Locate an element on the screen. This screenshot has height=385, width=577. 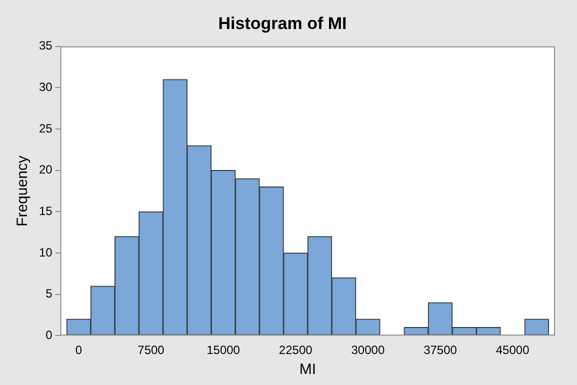
x-tick-label: 7500 is located at coordinates (151, 350).